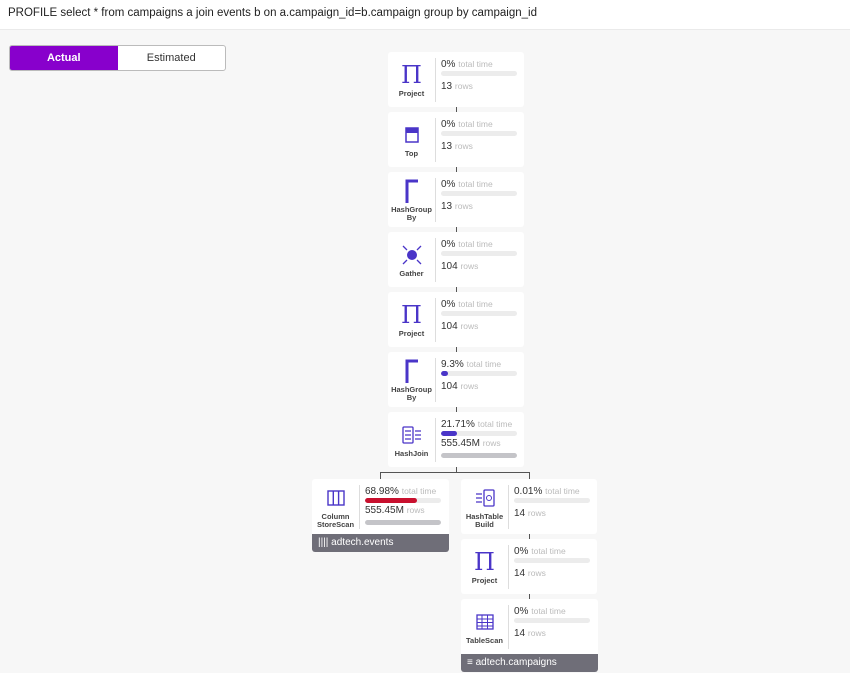  What do you see at coordinates (460, 443) in the screenshot?
I see `rows-value: 555.45M` at bounding box center [460, 443].